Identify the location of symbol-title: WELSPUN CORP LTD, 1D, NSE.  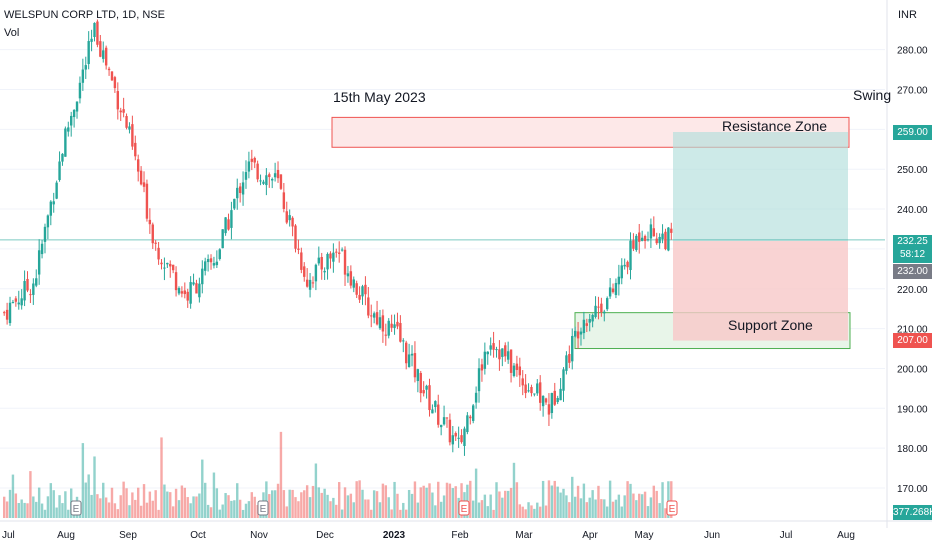
(84, 15).